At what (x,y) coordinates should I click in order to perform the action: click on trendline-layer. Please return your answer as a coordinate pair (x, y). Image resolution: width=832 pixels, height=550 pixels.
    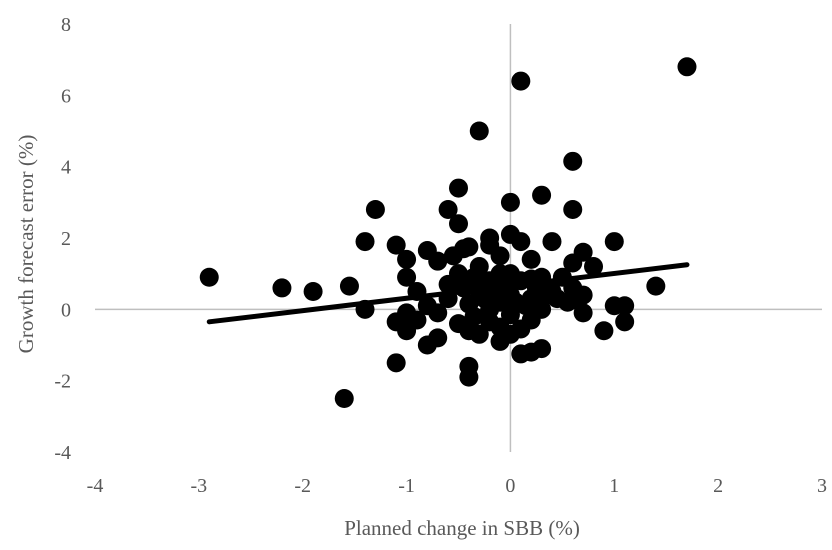
    Looking at the image, I should click on (448, 293).